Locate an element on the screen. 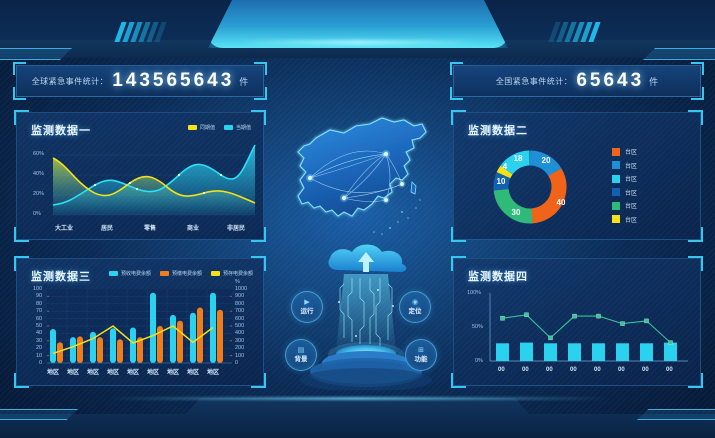 The height and width of the screenshot is (438, 715). panel-three-y2tick: 600 is located at coordinates (240, 318).